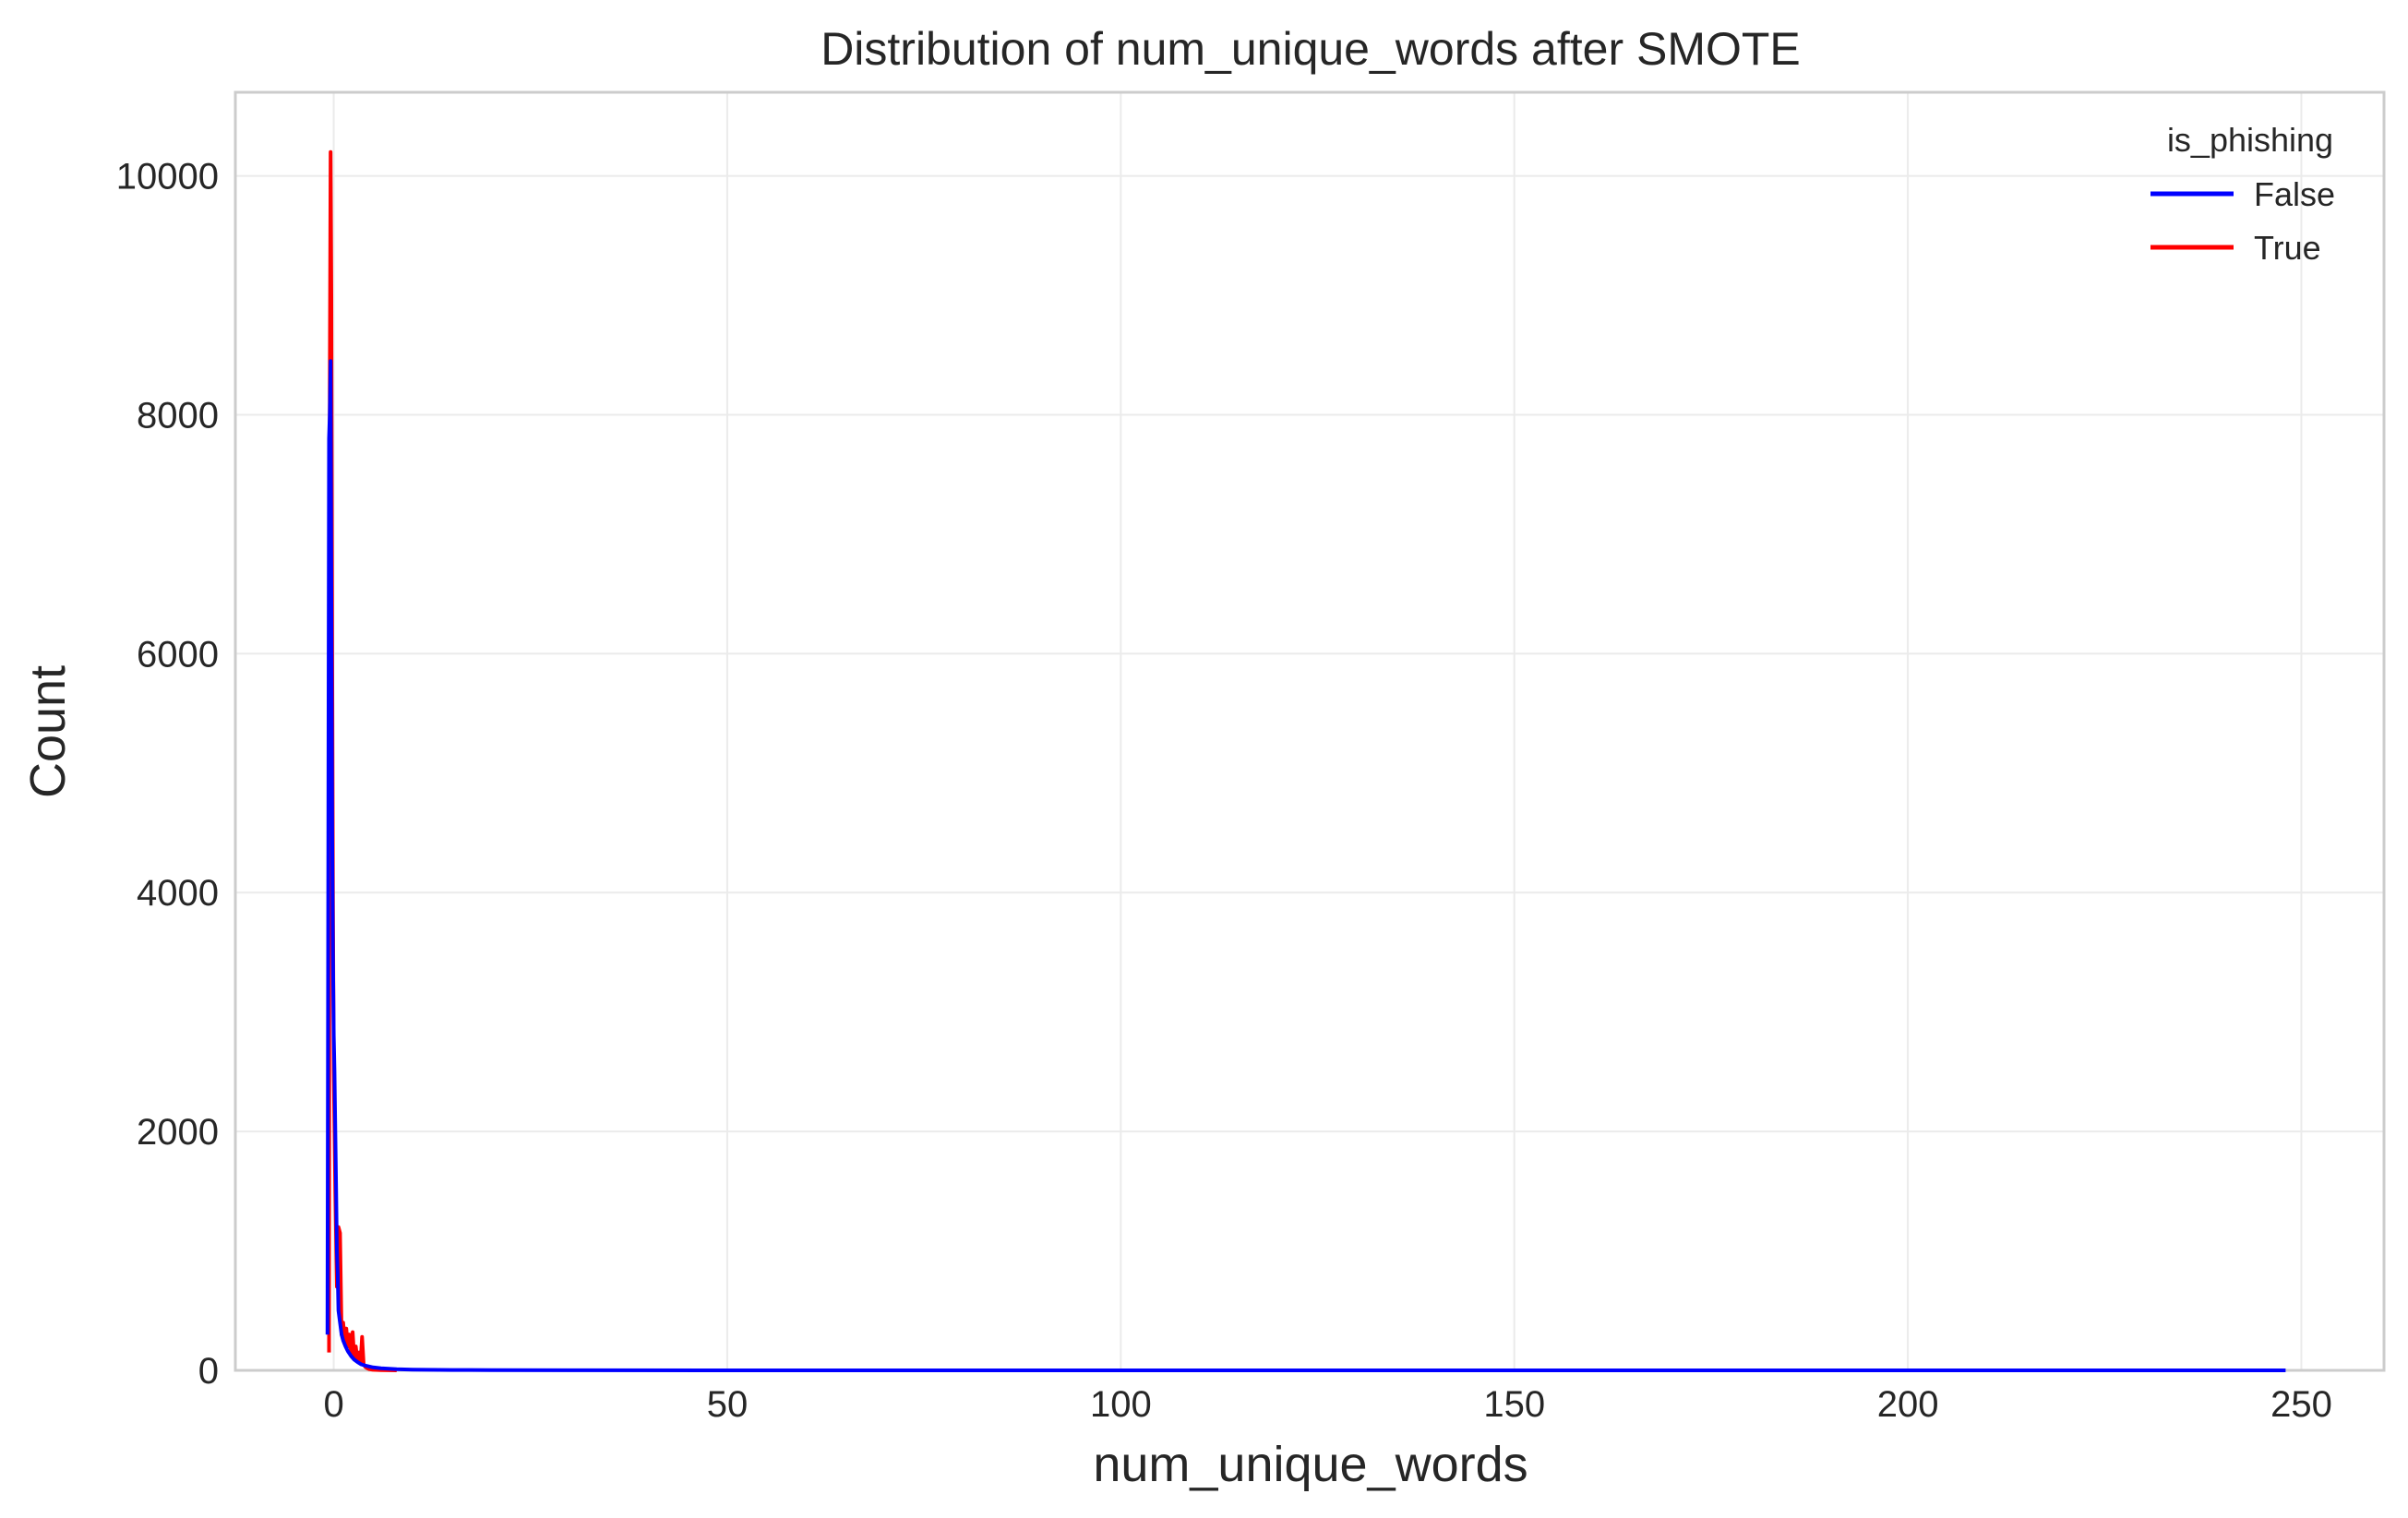 The height and width of the screenshot is (1518, 2408). What do you see at coordinates (178, 654) in the screenshot?
I see `y-tick-label: 6000` at bounding box center [178, 654].